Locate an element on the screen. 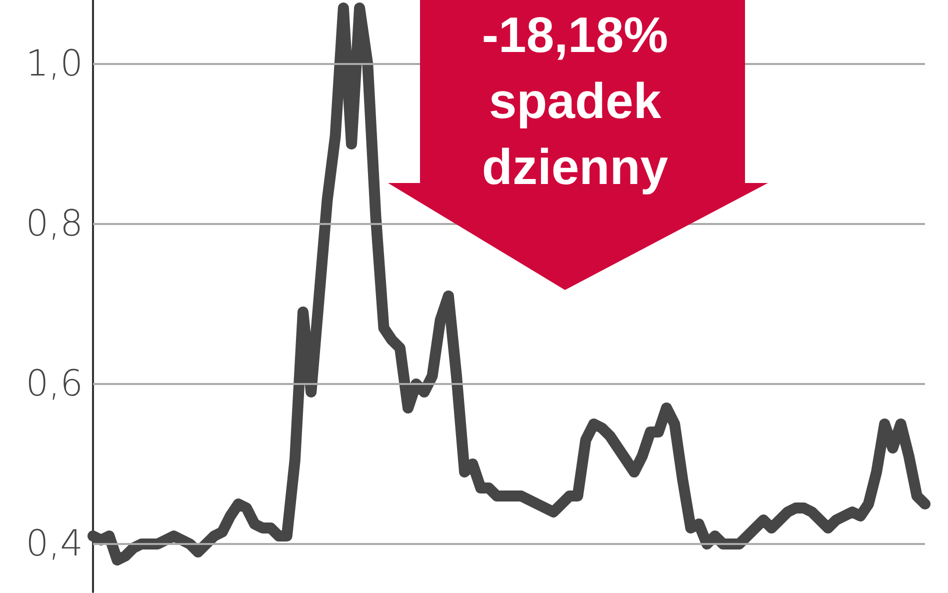  y-tick-label: 1,0 is located at coordinates (54, 64).